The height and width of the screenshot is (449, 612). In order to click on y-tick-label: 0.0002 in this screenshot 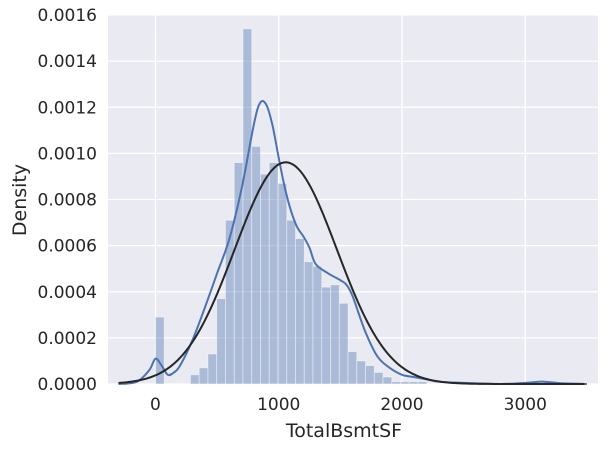, I will do `click(67, 339)`.